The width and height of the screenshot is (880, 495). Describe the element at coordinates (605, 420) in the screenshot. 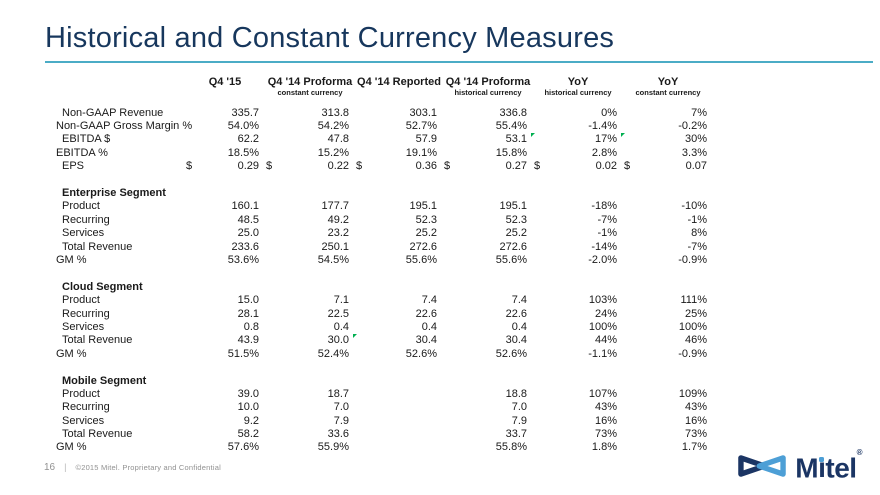

I see `cell-value: 16%` at that location.